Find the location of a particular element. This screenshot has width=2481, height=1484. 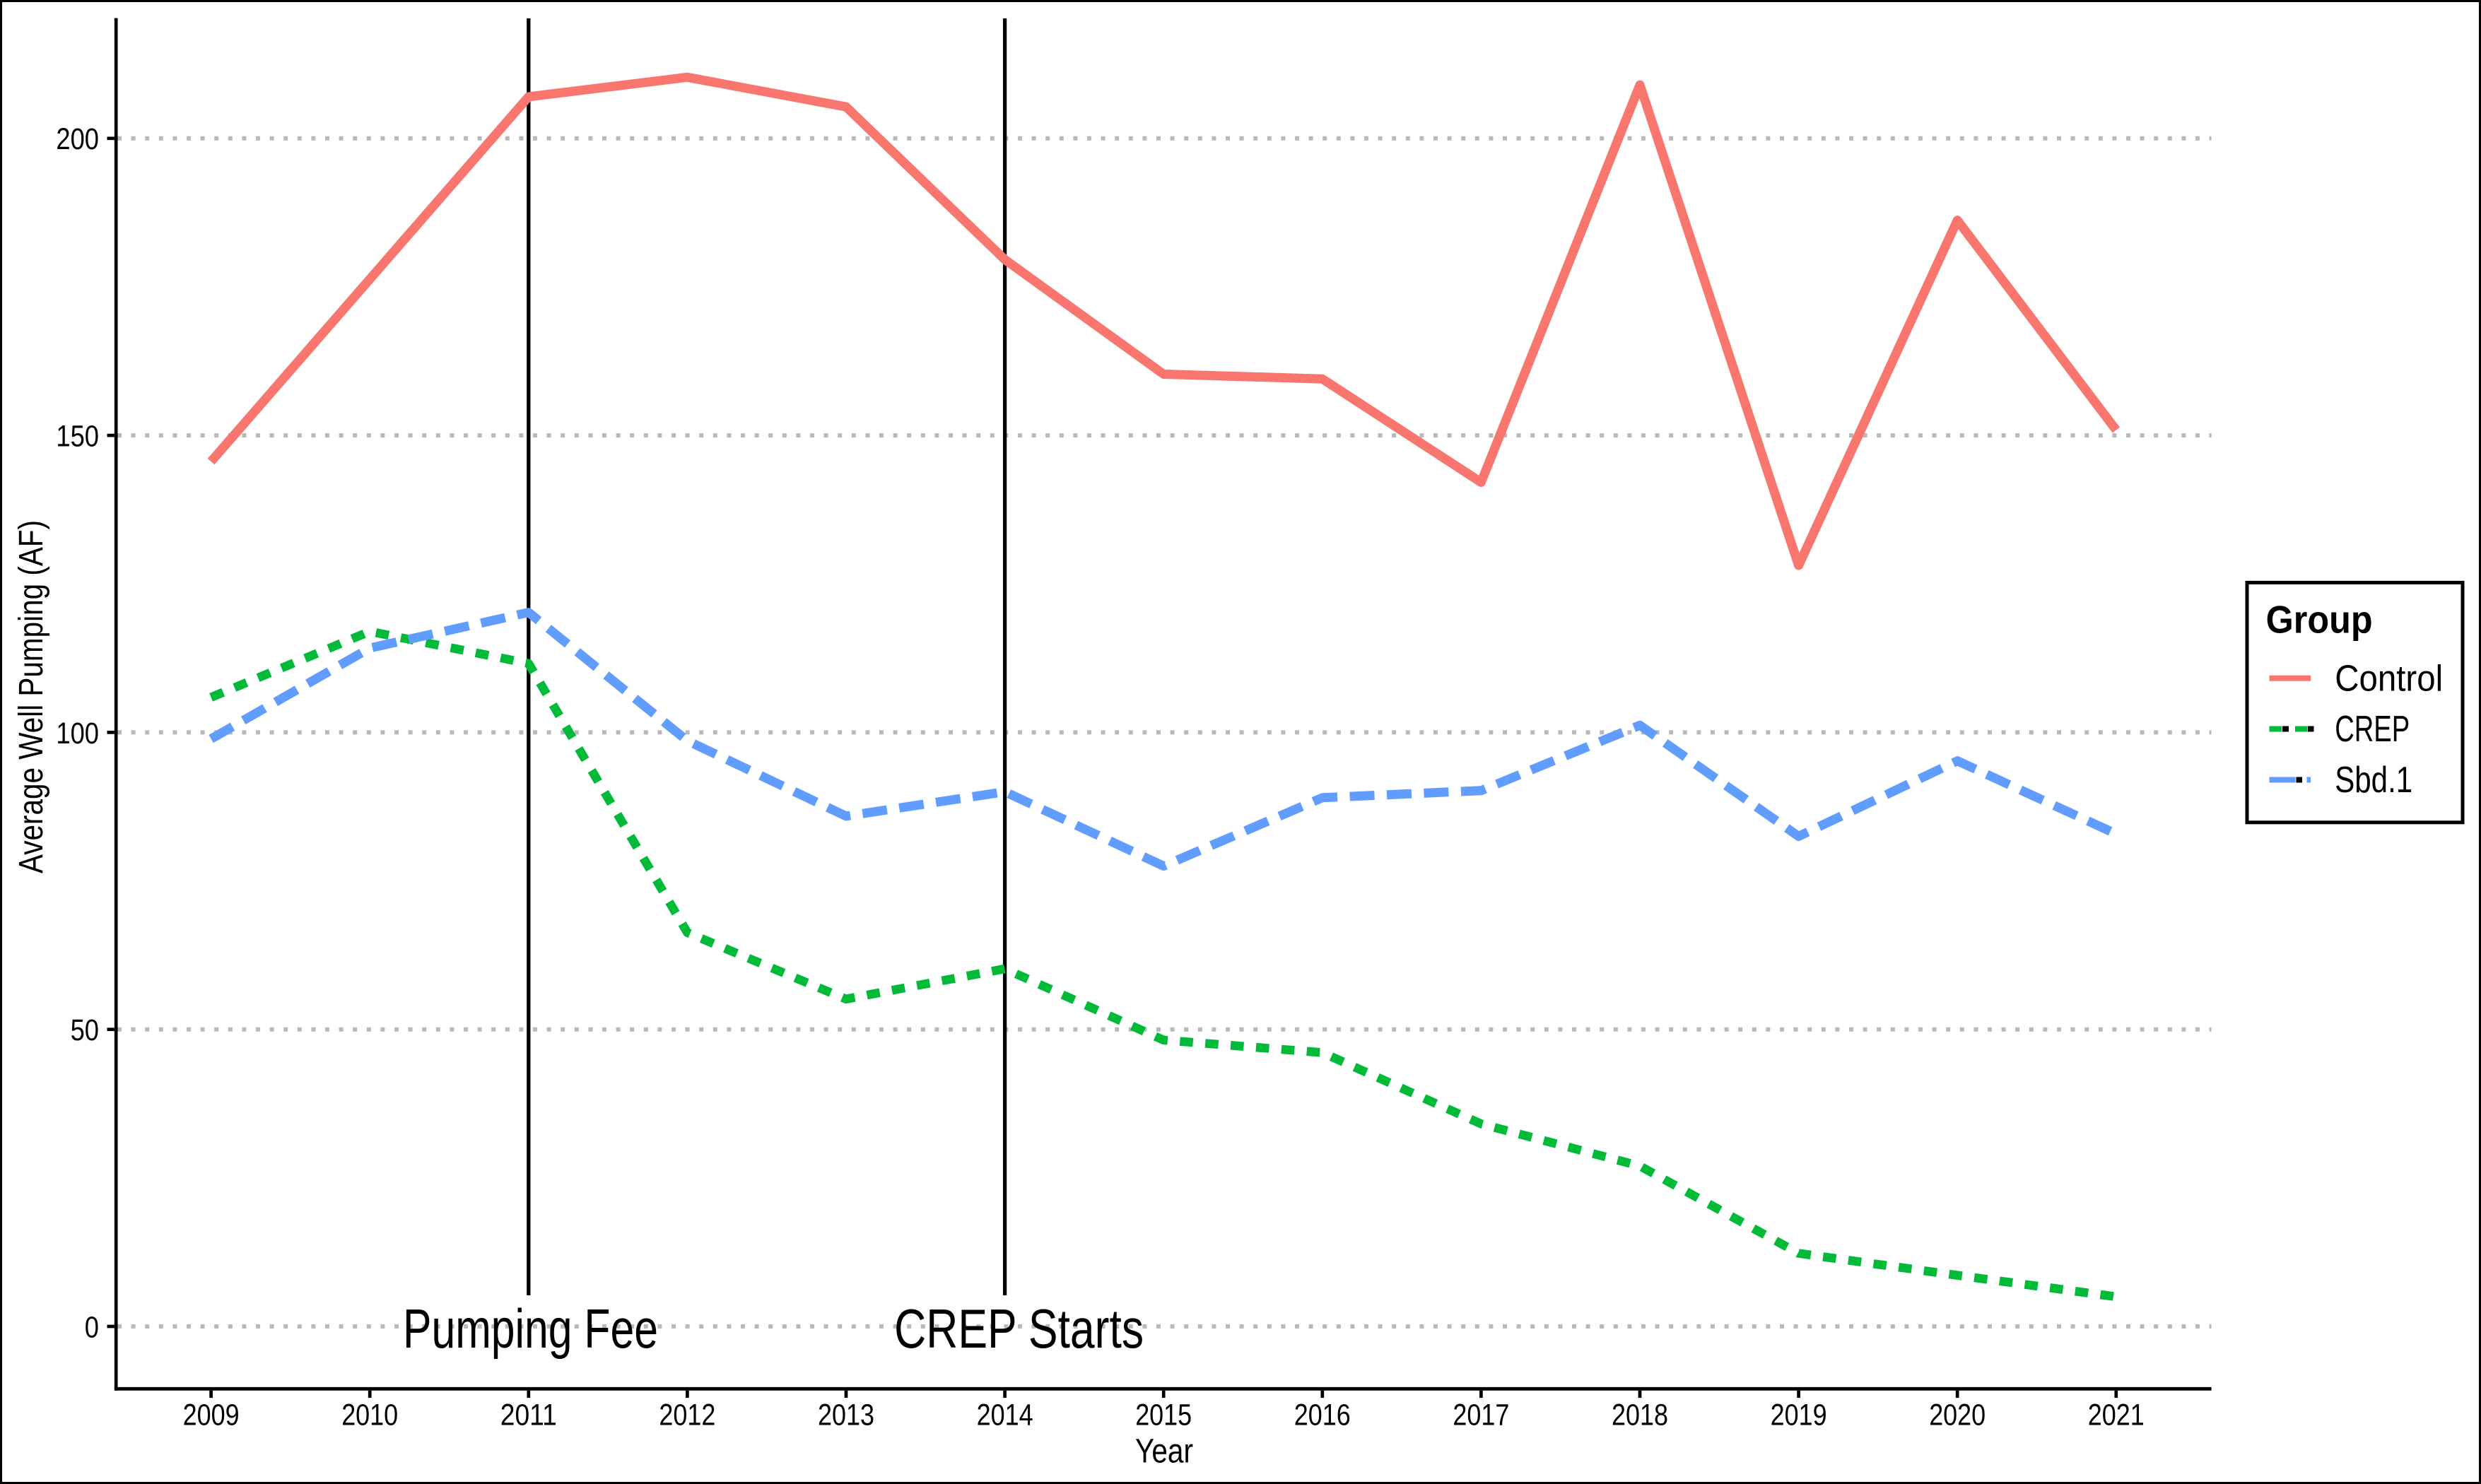

svg-text: 2018 is located at coordinates (1640, 1415).